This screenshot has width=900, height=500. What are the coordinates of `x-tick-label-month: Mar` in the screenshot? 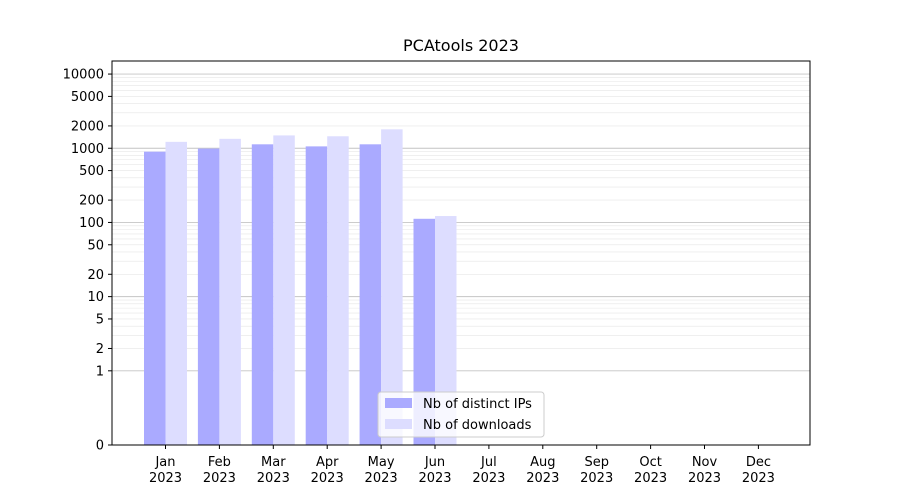 It's located at (273, 462).